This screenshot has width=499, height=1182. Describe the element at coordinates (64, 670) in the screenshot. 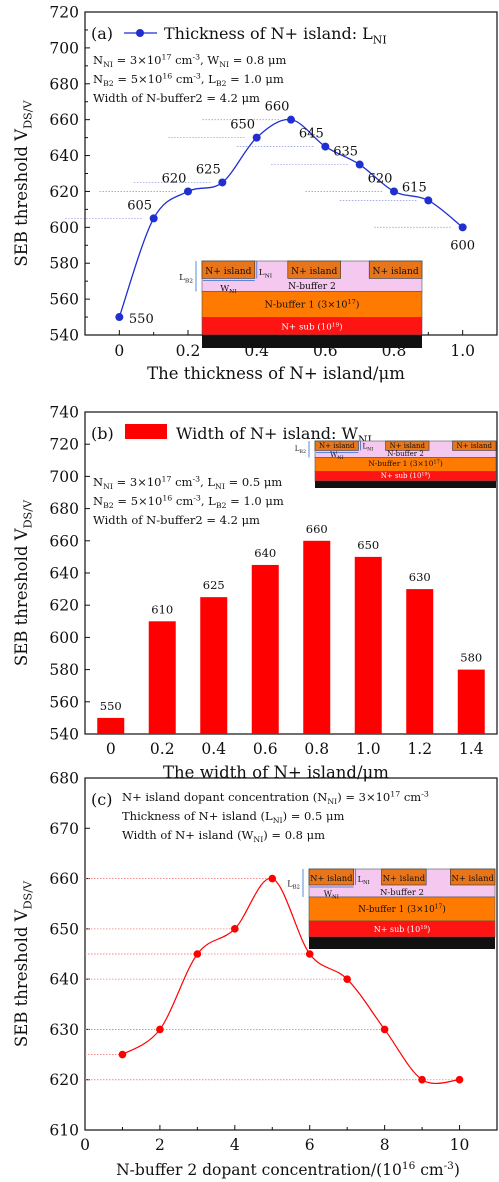

I see `b-ytick-label: 580` at that location.